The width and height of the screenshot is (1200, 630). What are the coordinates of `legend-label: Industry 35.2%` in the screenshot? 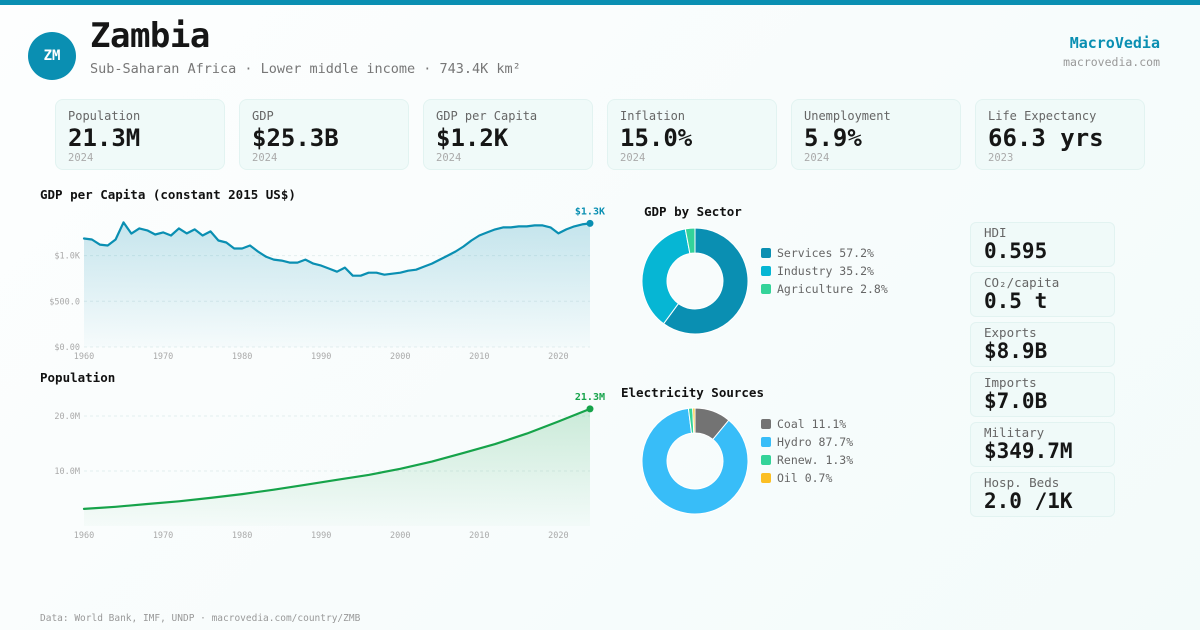 It's located at (825, 271).